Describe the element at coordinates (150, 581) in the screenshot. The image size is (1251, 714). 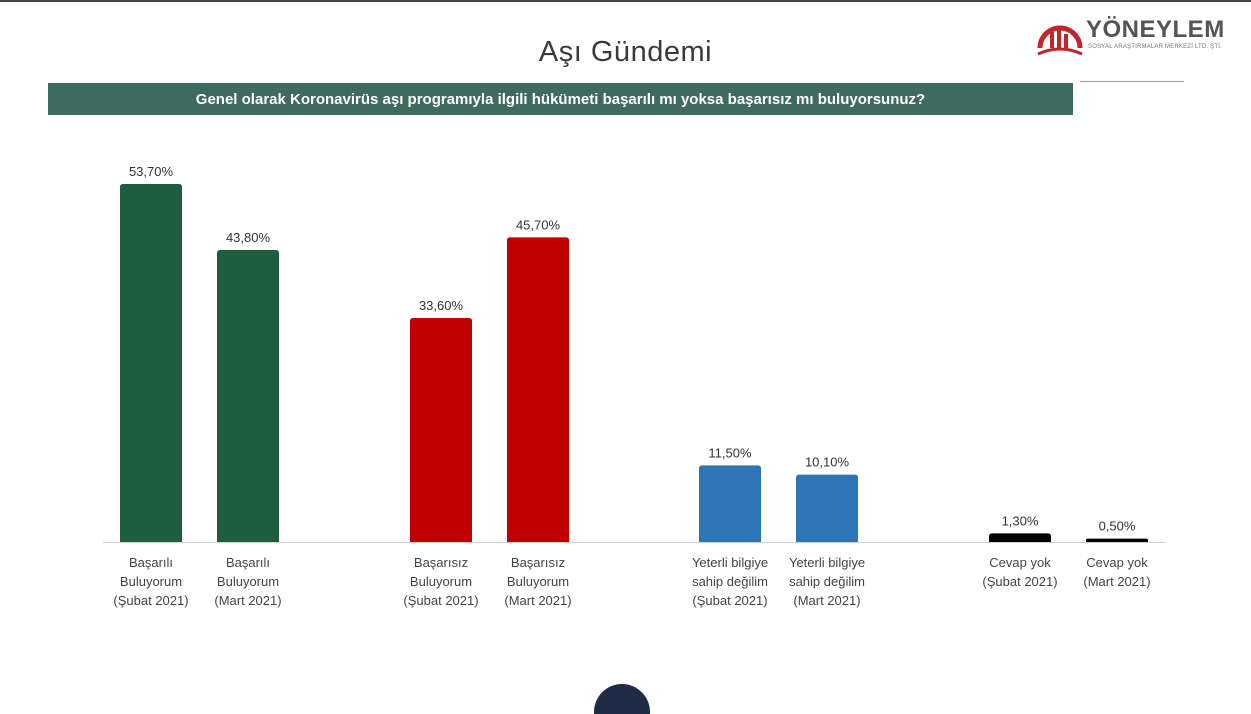
I see `category-label: Başarılı Buluyorum (Şubat 2021)` at that location.